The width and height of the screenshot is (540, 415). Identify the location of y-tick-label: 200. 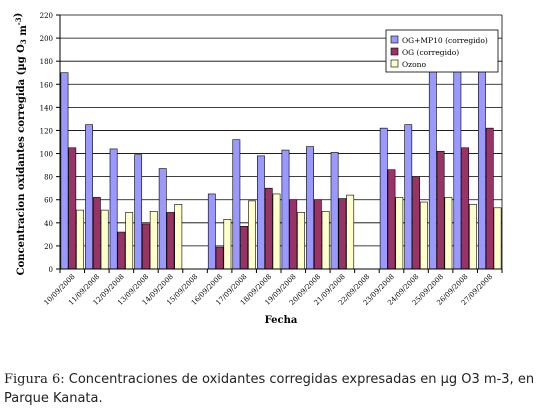
(46, 39).